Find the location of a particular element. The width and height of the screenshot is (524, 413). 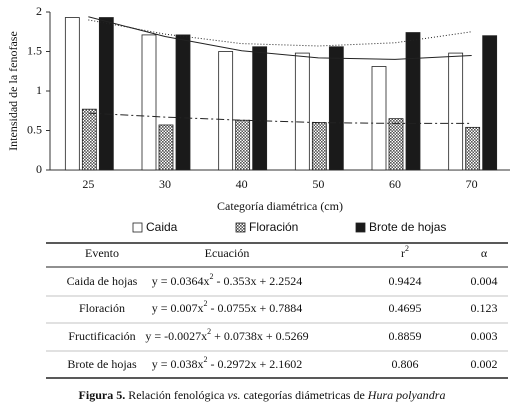

table-cell: 0.9424 is located at coordinates (405, 281).